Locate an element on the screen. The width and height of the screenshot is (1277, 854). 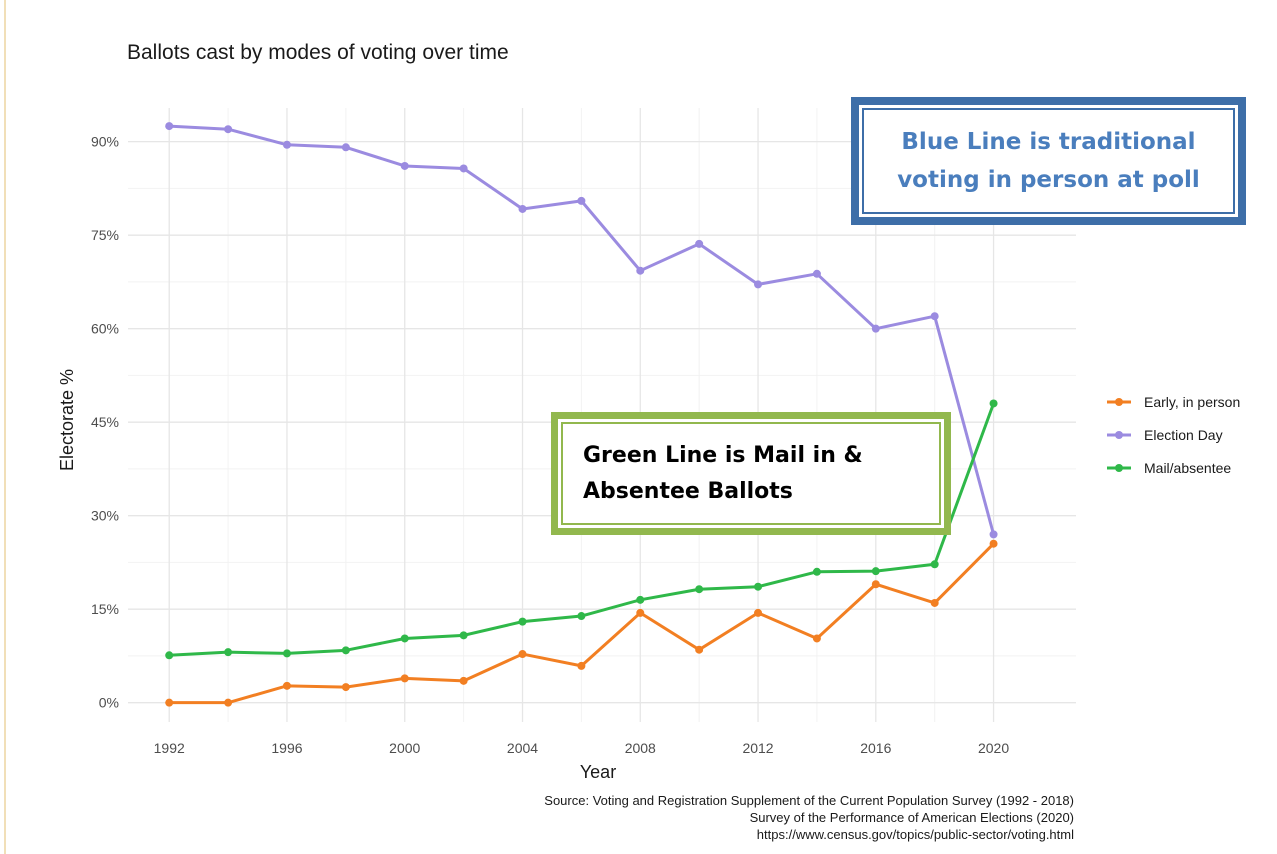
x-tick-label: 2016 is located at coordinates (875, 748).